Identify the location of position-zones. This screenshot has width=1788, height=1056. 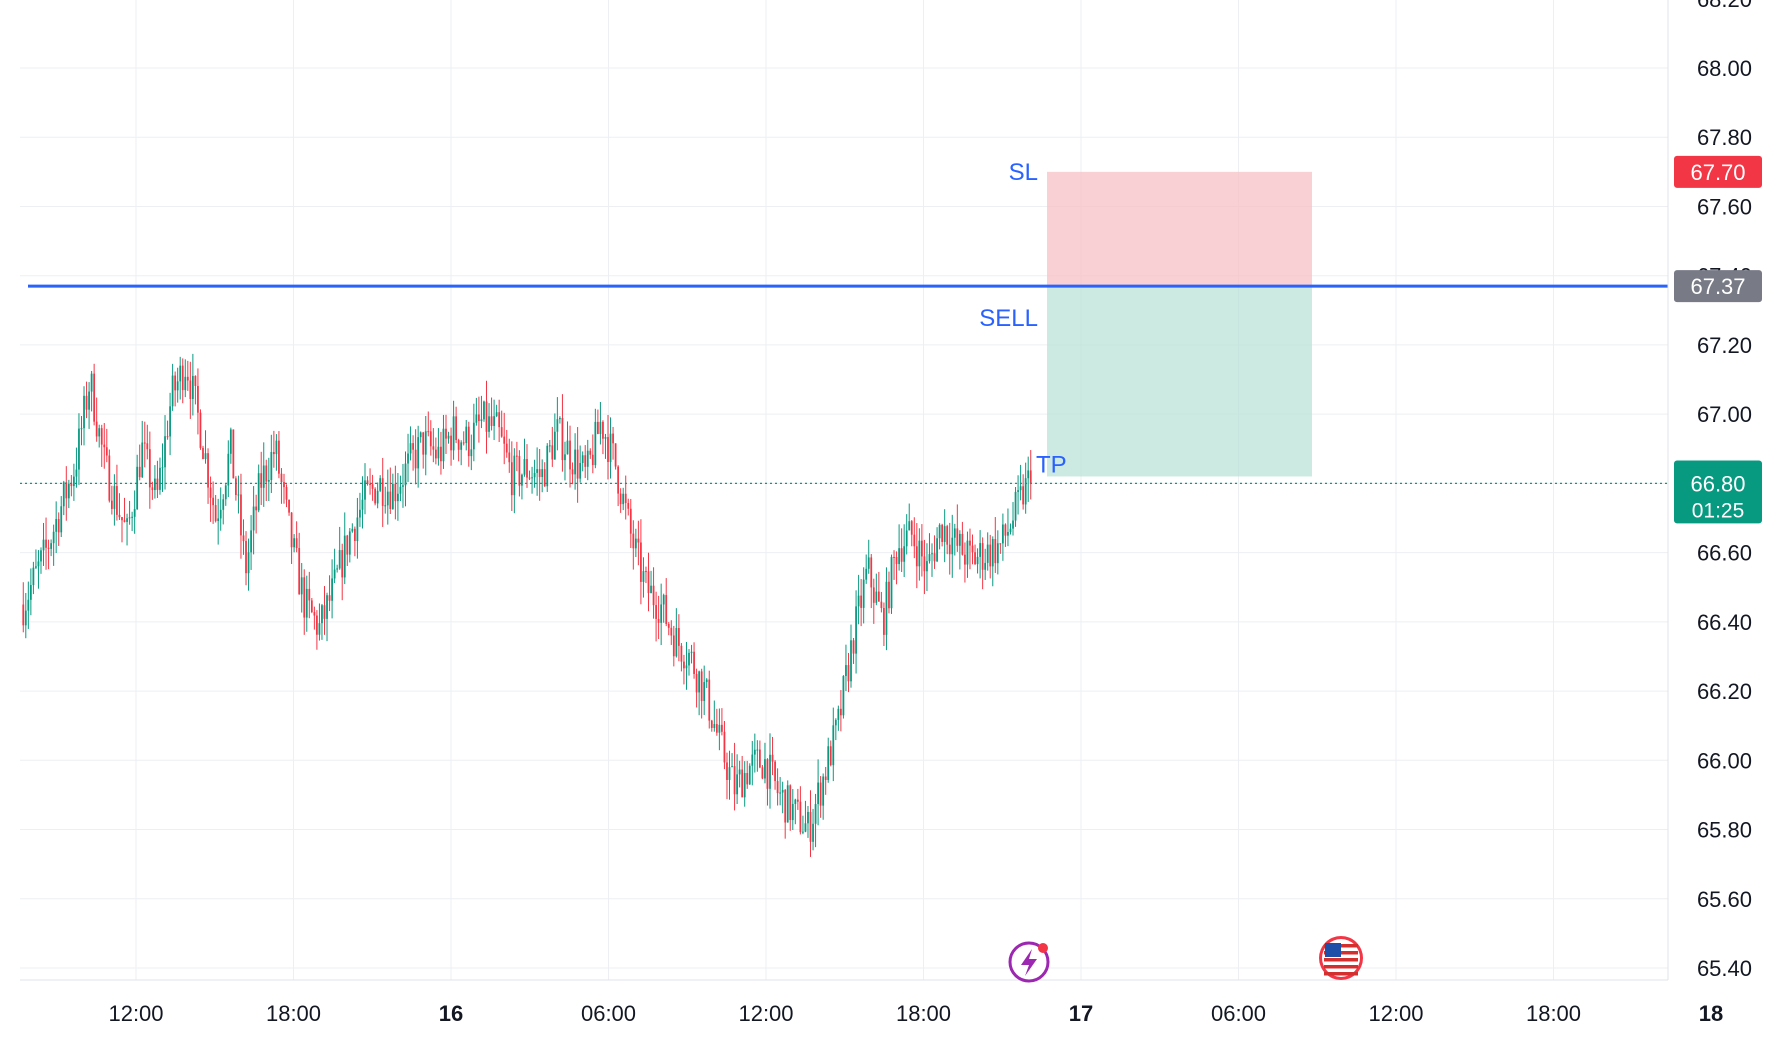
(1179, 324).